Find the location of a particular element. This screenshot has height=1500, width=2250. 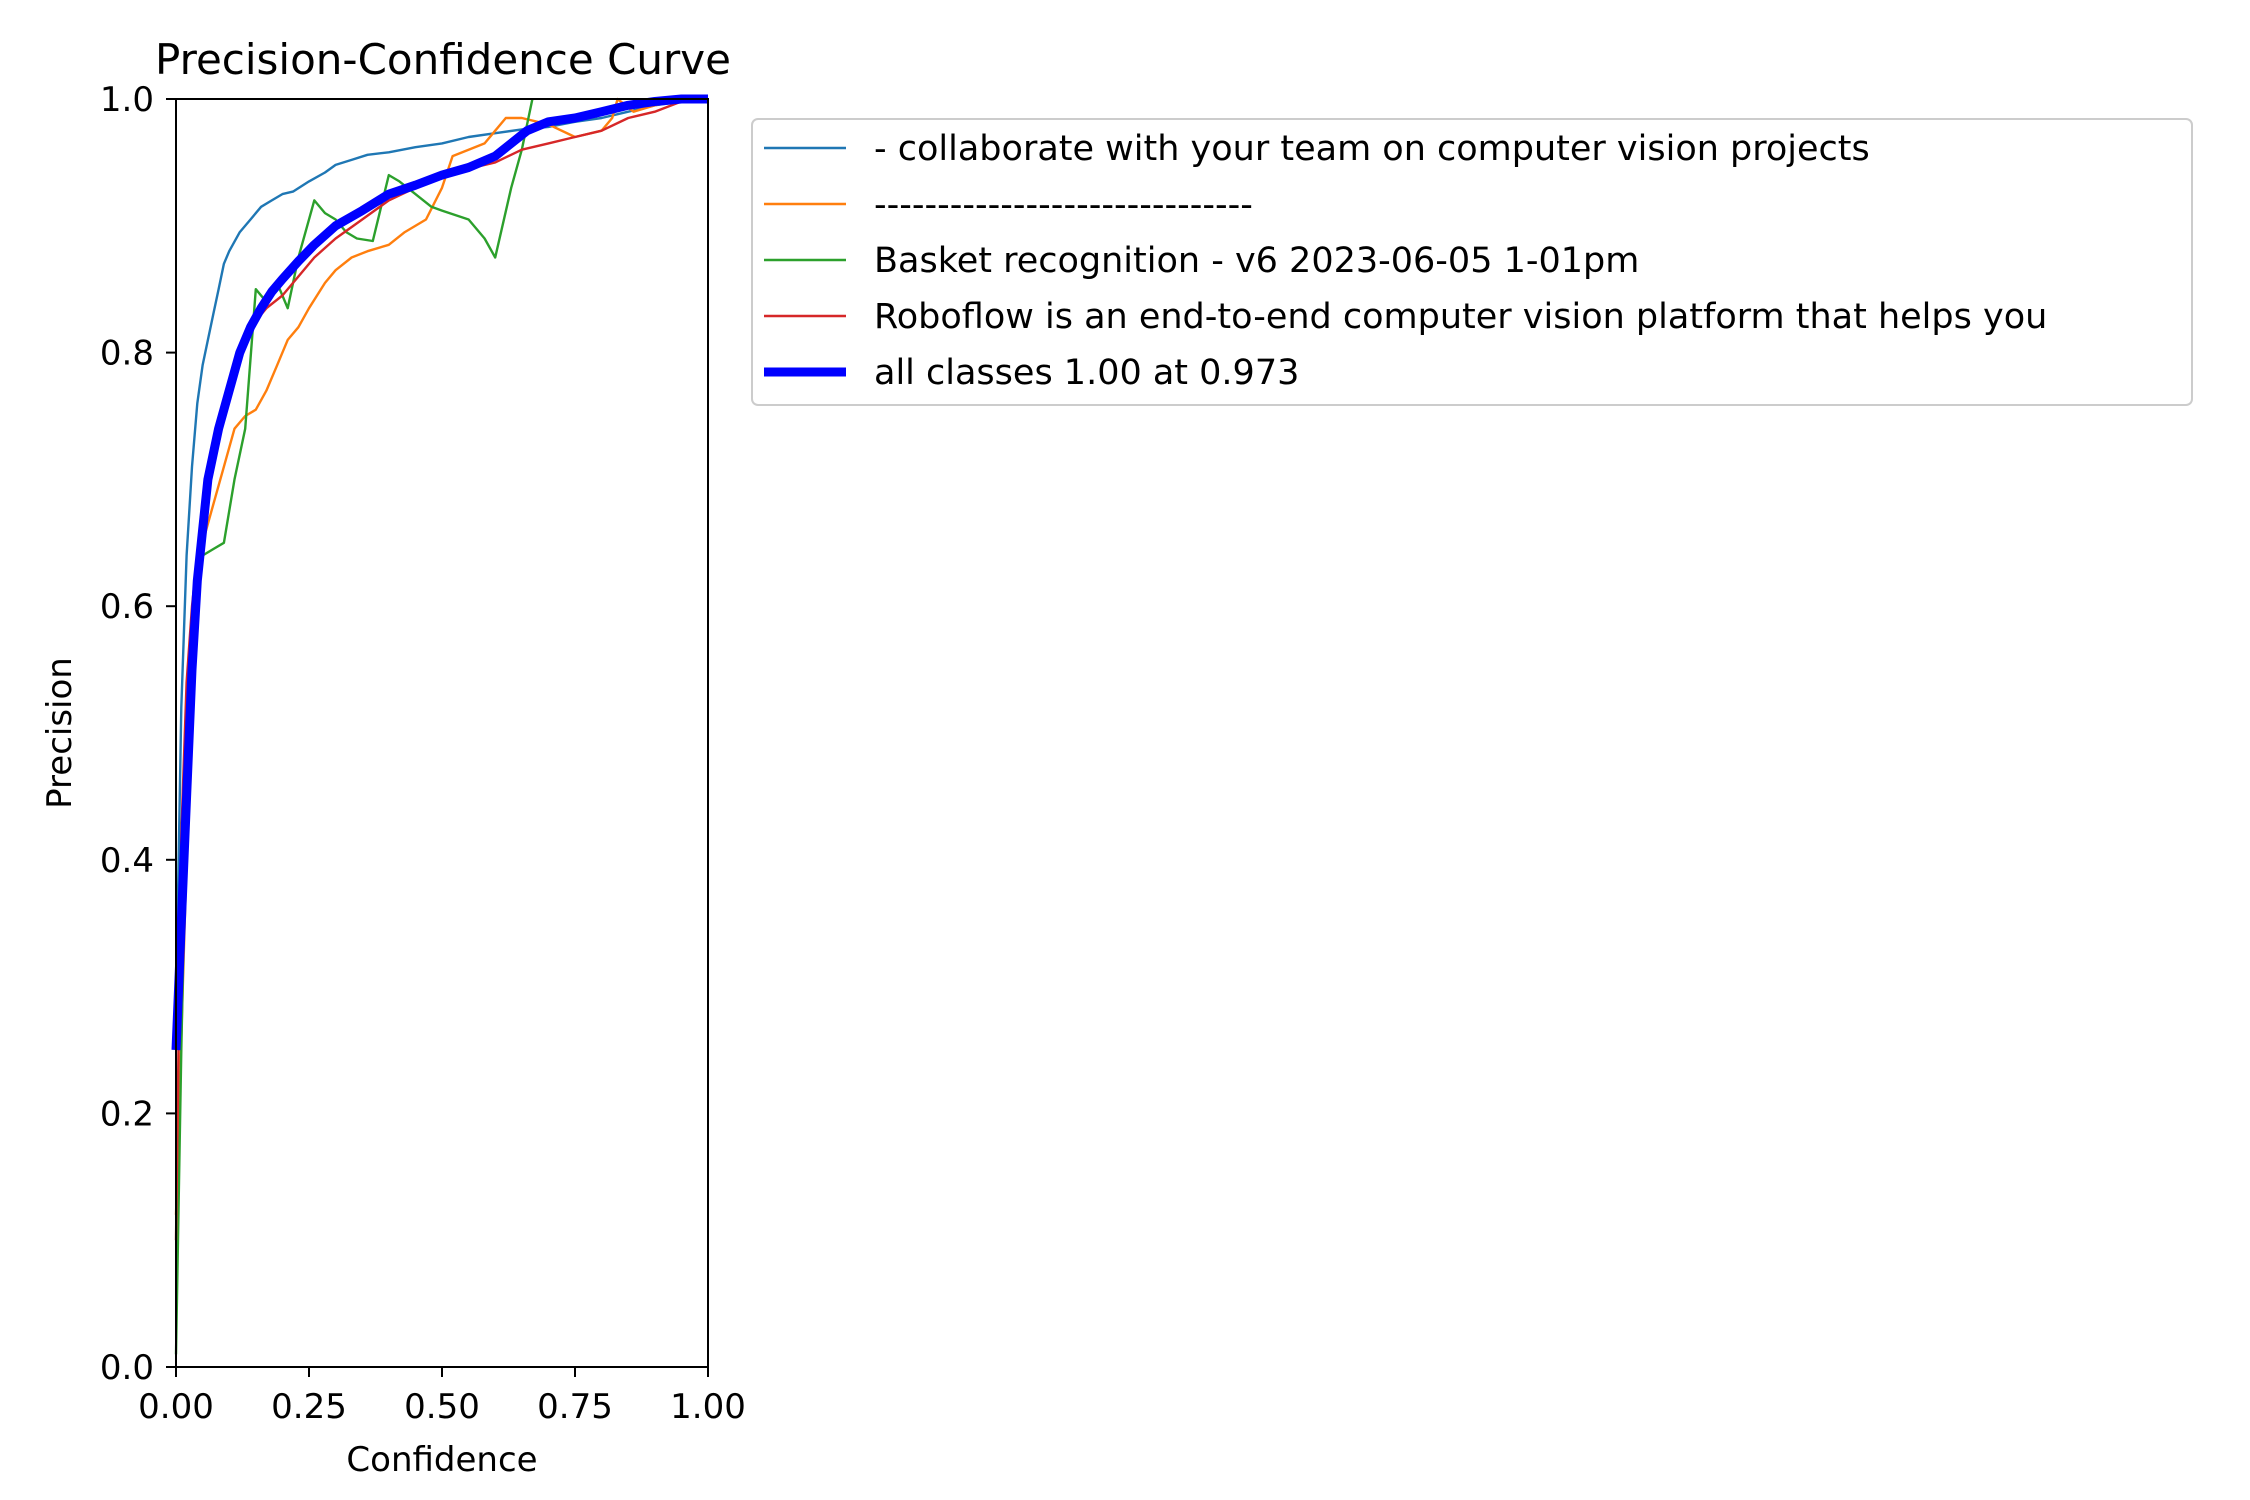

y-axis-title: Precision is located at coordinates (60, 733).